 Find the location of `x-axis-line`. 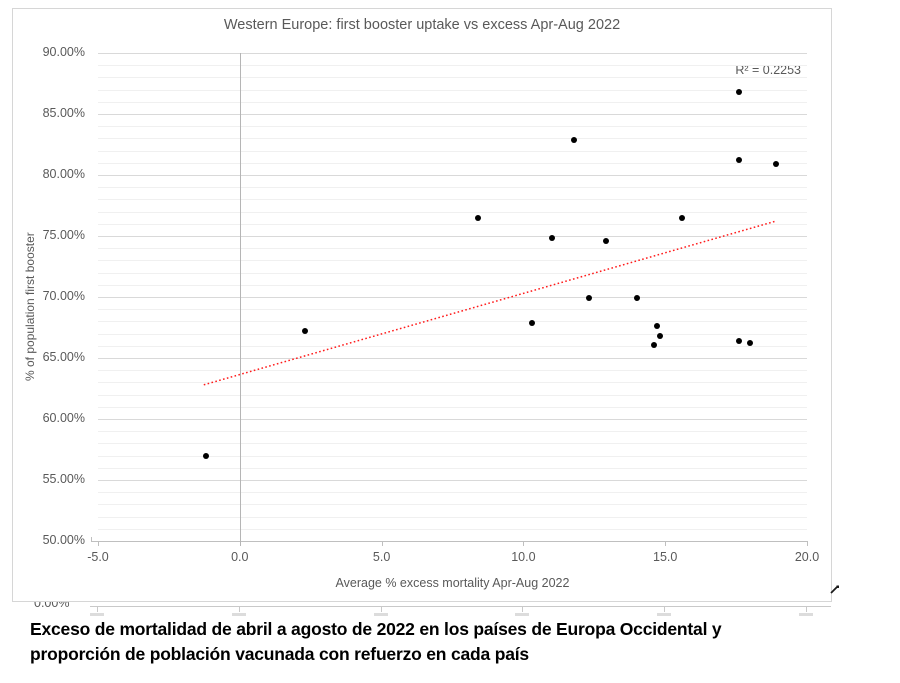

x-axis-line is located at coordinates (449, 541).